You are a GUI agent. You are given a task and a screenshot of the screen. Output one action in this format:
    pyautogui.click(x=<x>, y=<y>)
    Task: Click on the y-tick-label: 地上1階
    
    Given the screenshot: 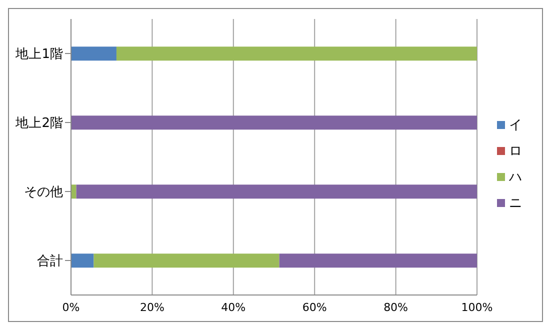 What is the action you would take?
    pyautogui.click(x=38, y=54)
    